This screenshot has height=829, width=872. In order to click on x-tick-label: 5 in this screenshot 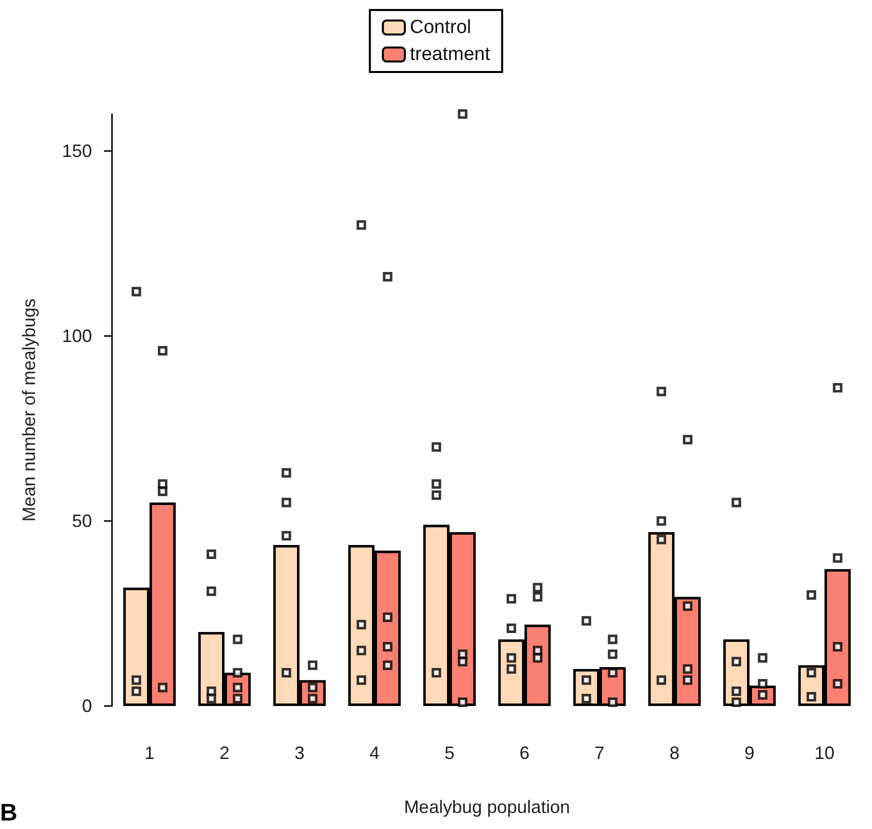, I will do `click(449, 753)`.